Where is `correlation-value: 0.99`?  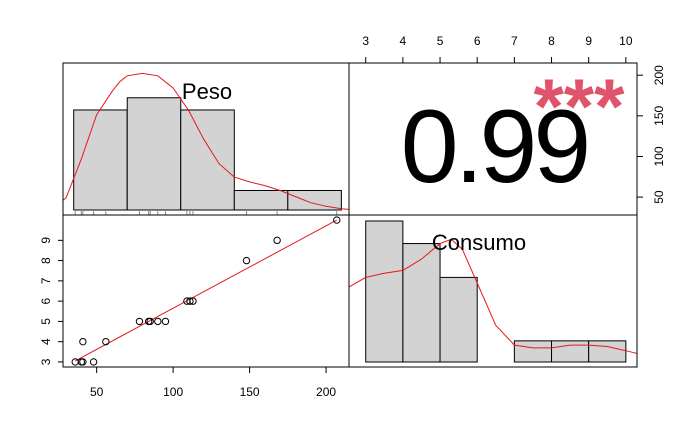
correlation-value: 0.99 is located at coordinates (494, 147).